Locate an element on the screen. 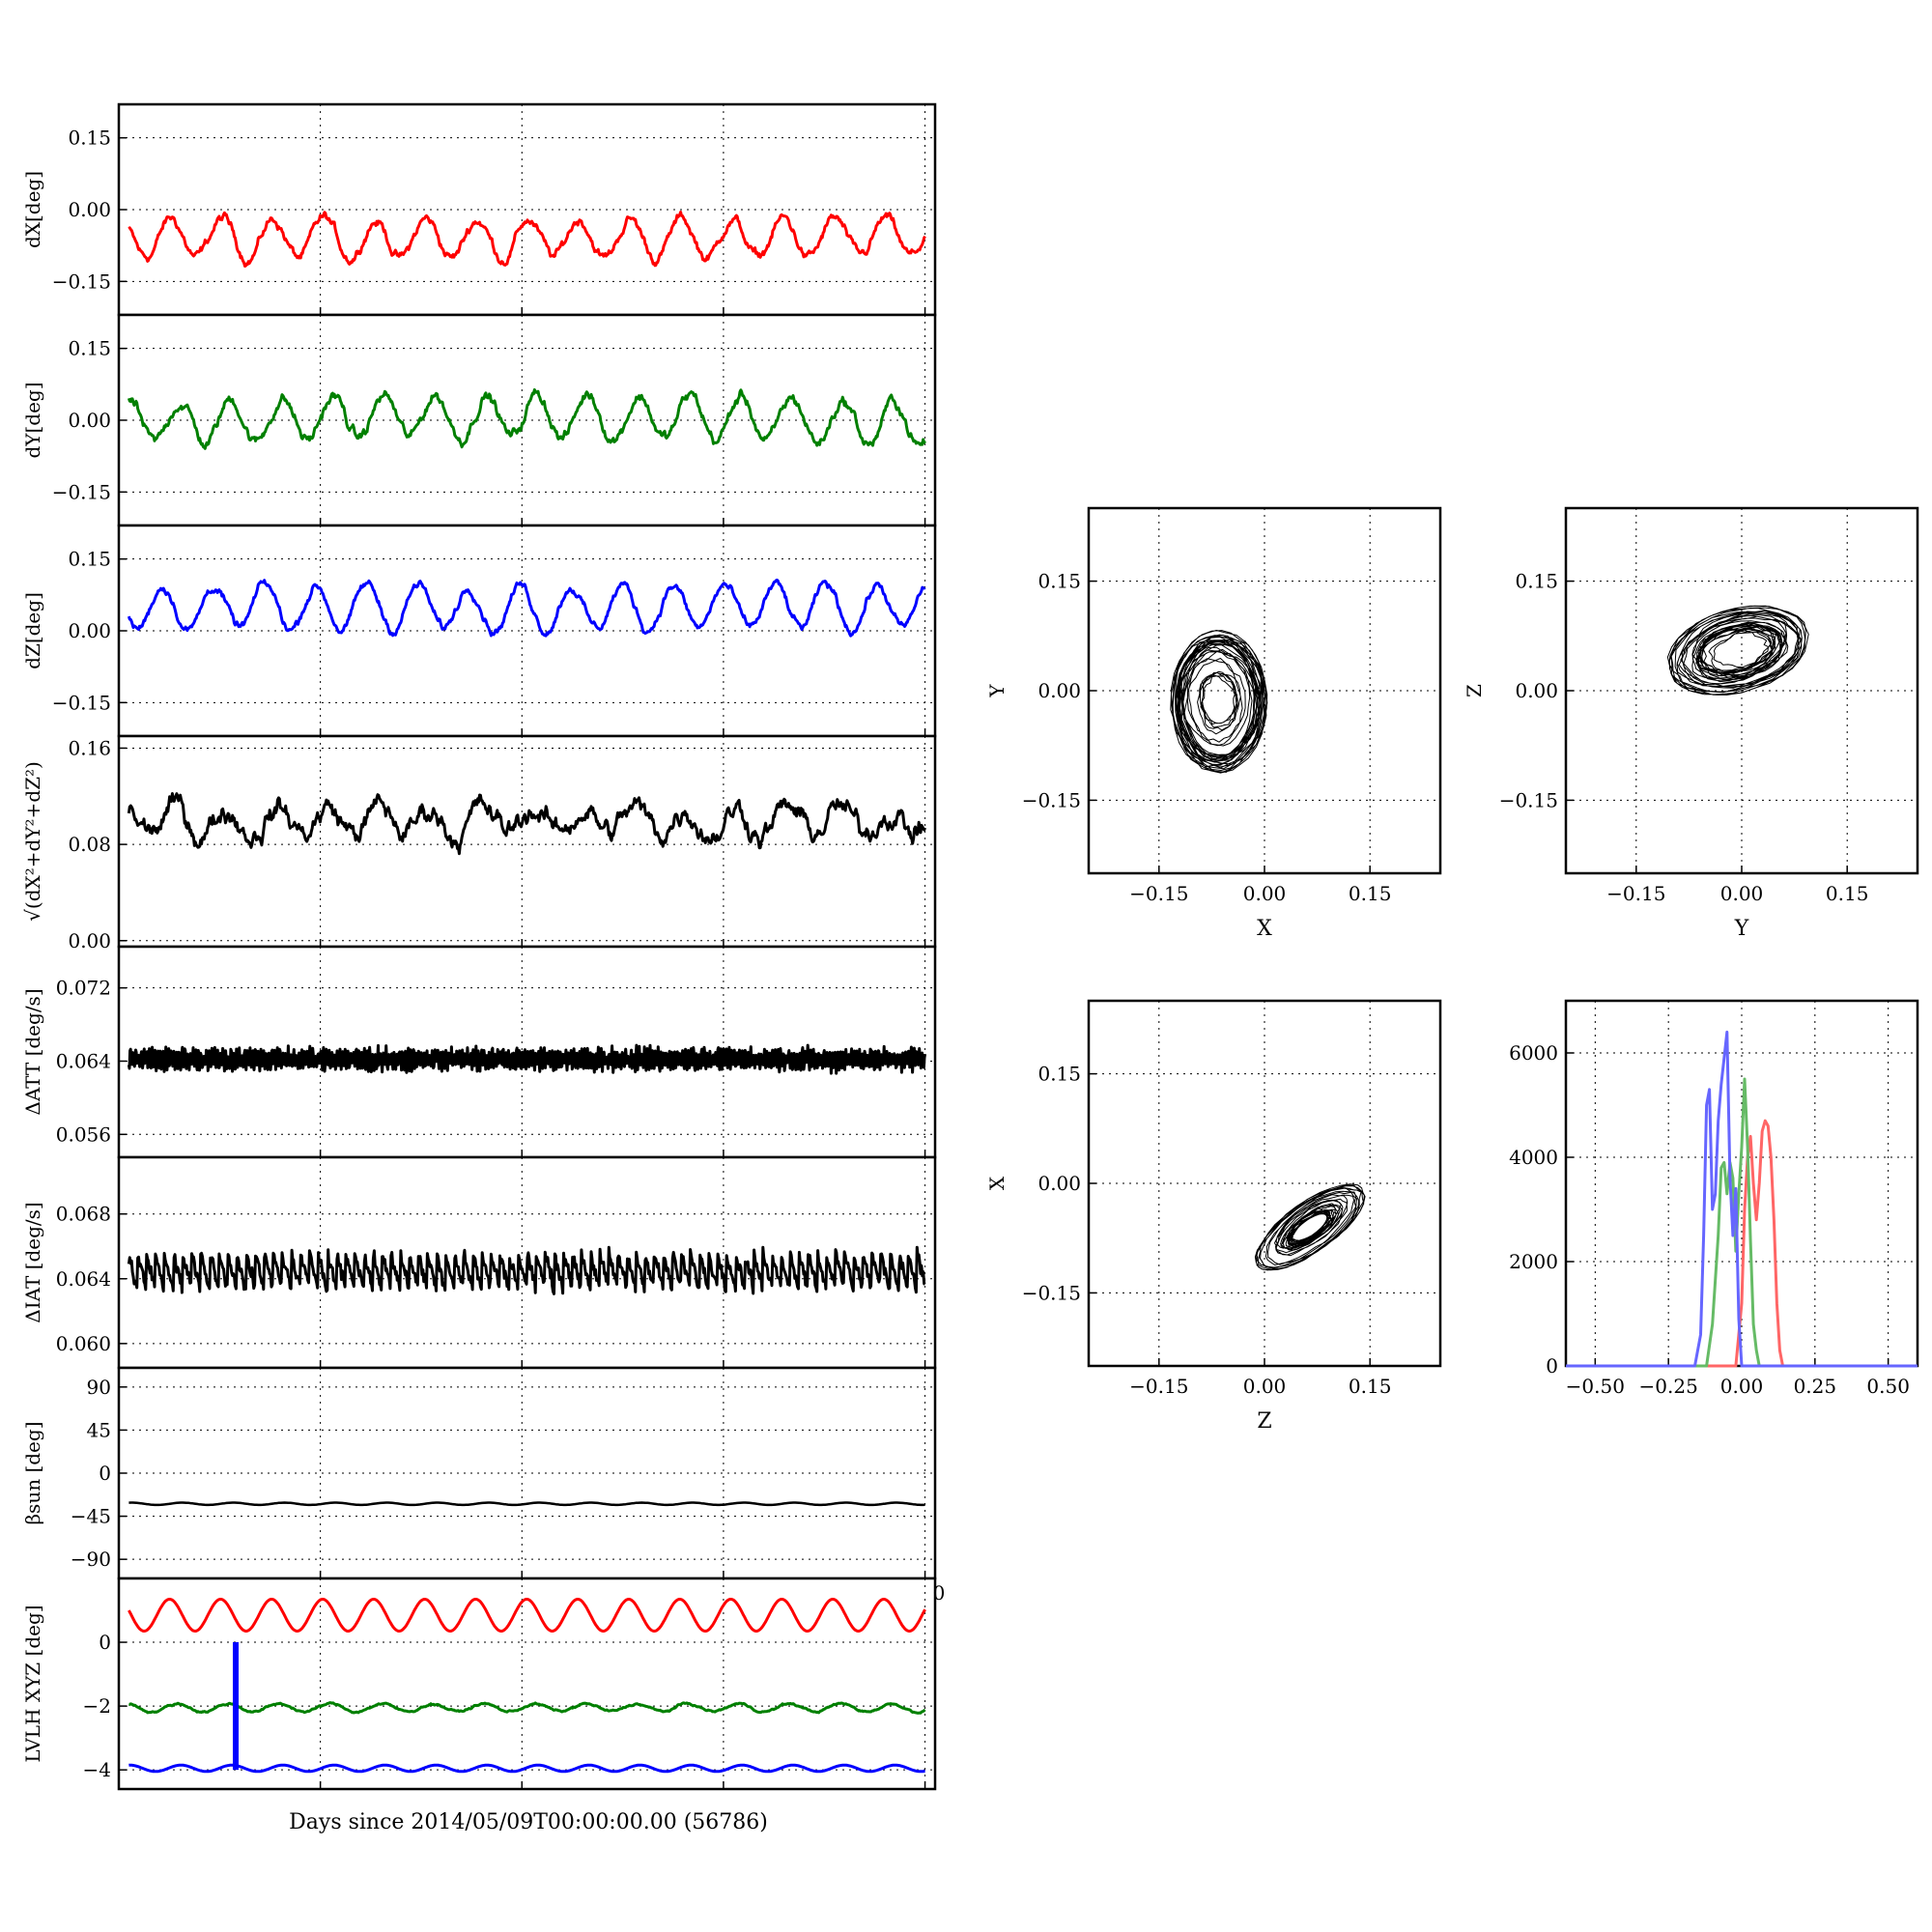 The width and height of the screenshot is (1932, 1932). hist-xtick-label-0: −0.50 is located at coordinates (1595, 1386).